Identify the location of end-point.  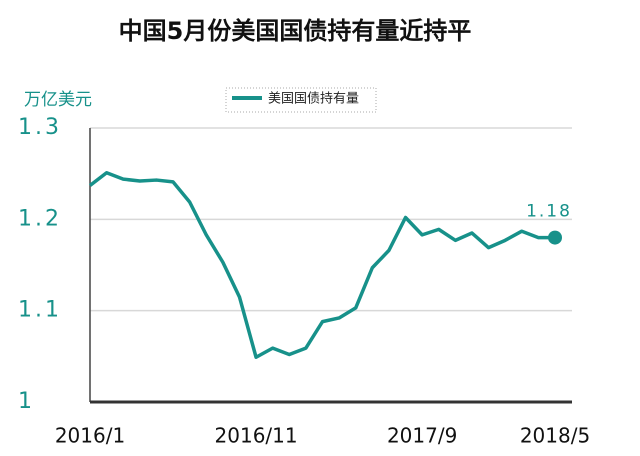
(555, 237).